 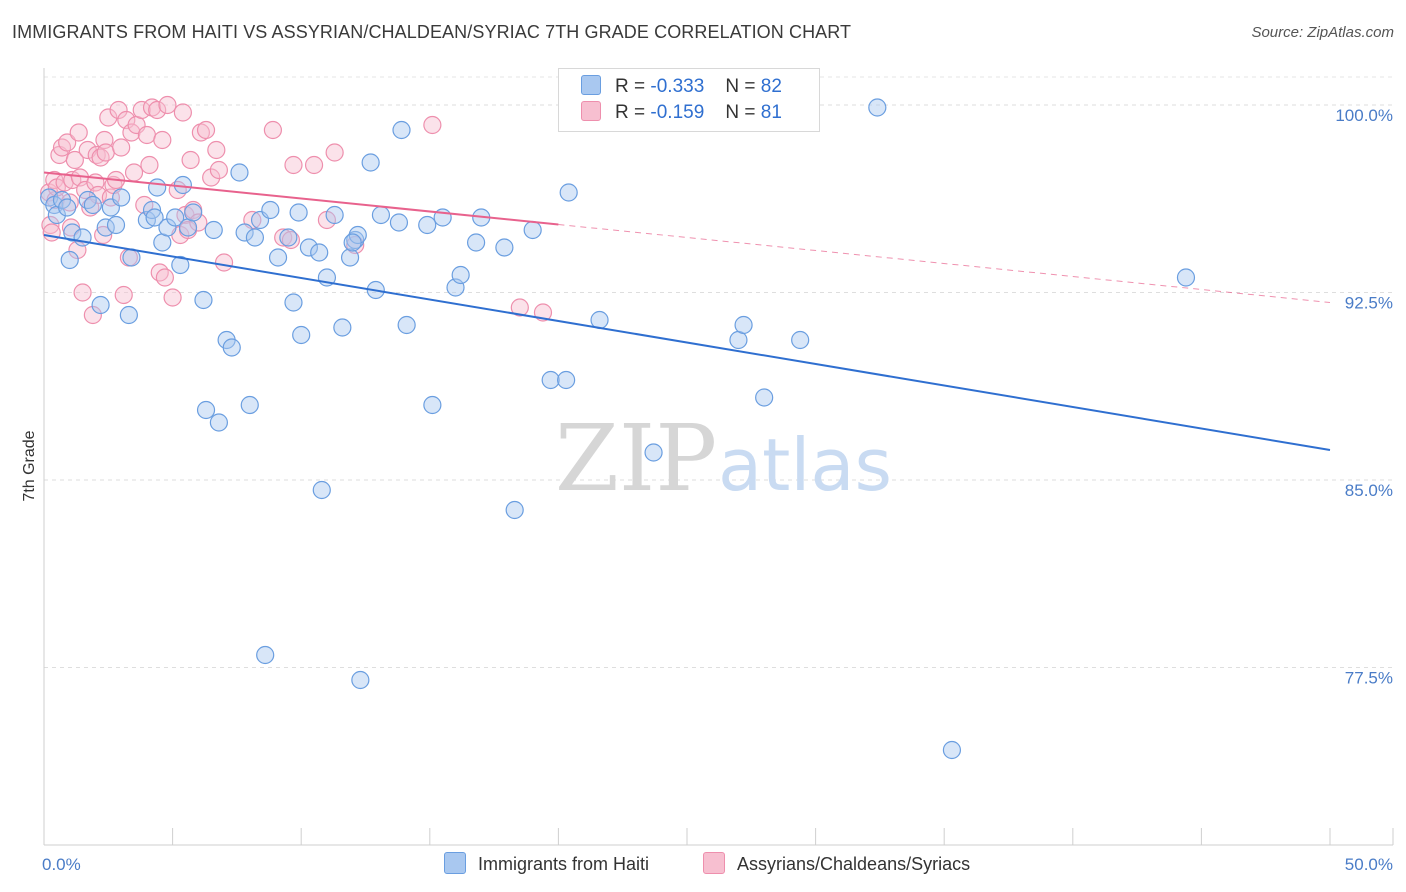 I want to click on legend-item-assyrian: Assyrians/Chaldeans/Syriacs, so click(x=836, y=863).